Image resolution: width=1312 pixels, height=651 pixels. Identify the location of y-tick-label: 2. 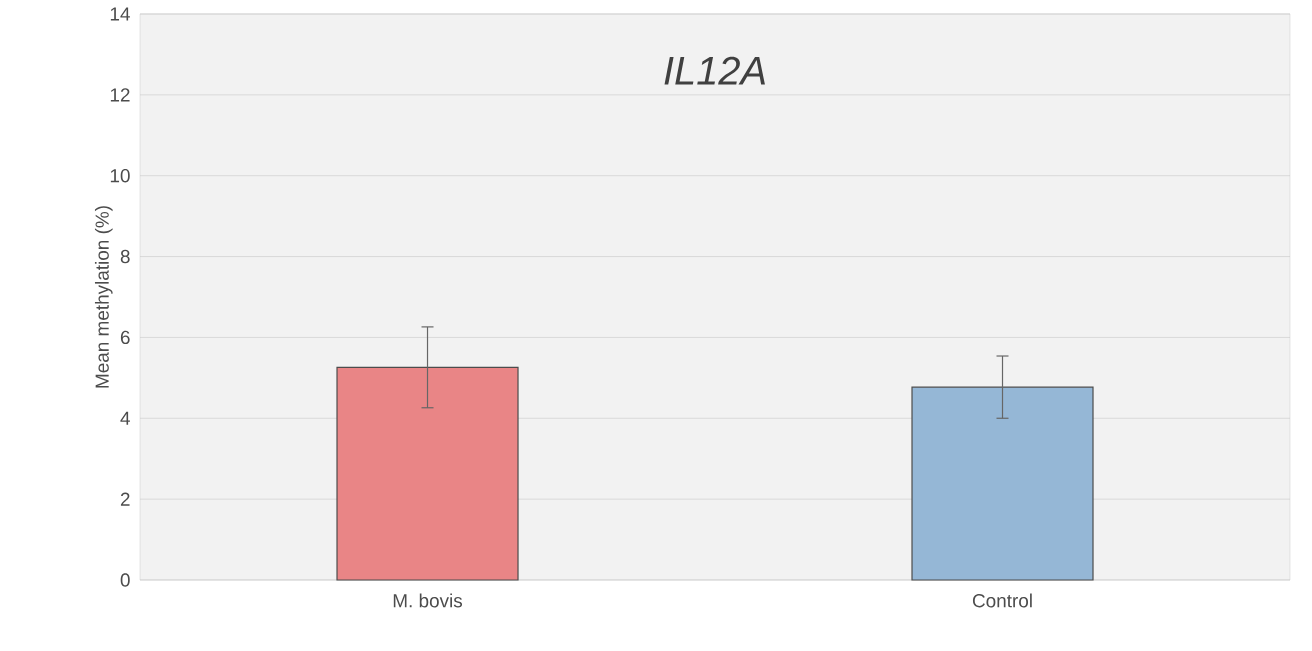
(125, 499).